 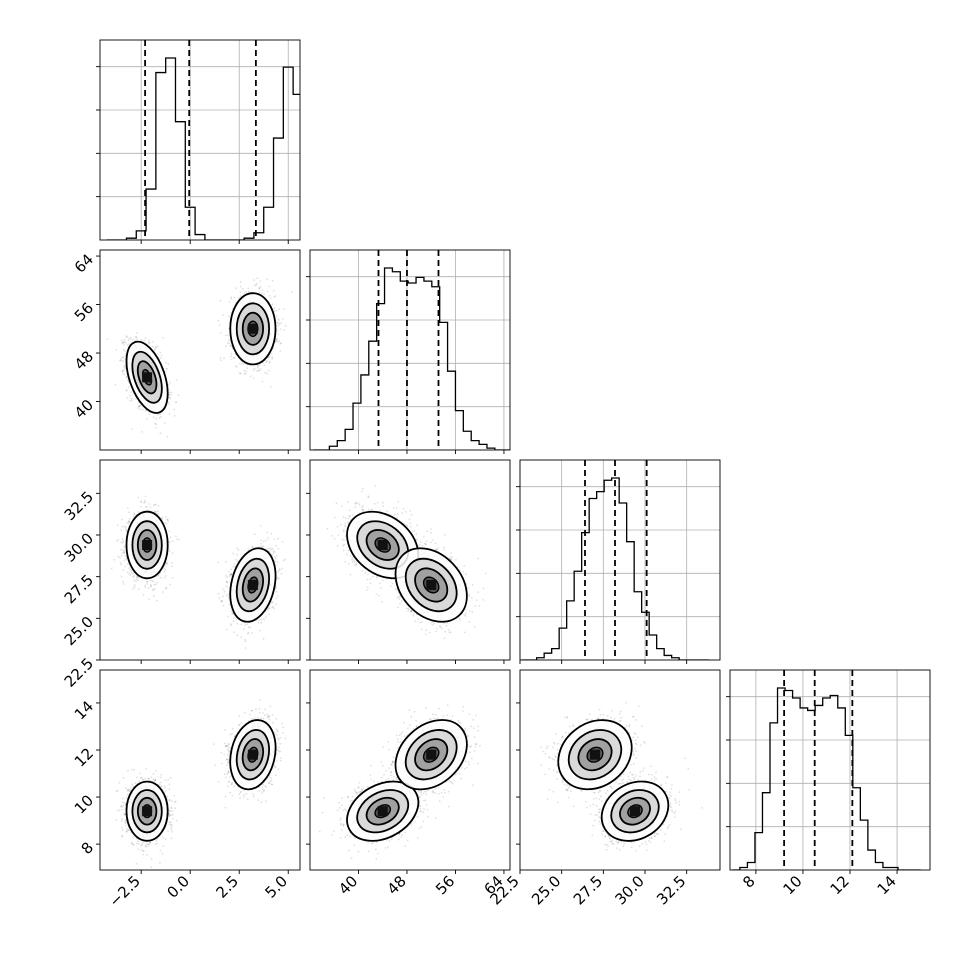 What do you see at coordinates (147, 377) in the screenshot?
I see `density-peak` at bounding box center [147, 377].